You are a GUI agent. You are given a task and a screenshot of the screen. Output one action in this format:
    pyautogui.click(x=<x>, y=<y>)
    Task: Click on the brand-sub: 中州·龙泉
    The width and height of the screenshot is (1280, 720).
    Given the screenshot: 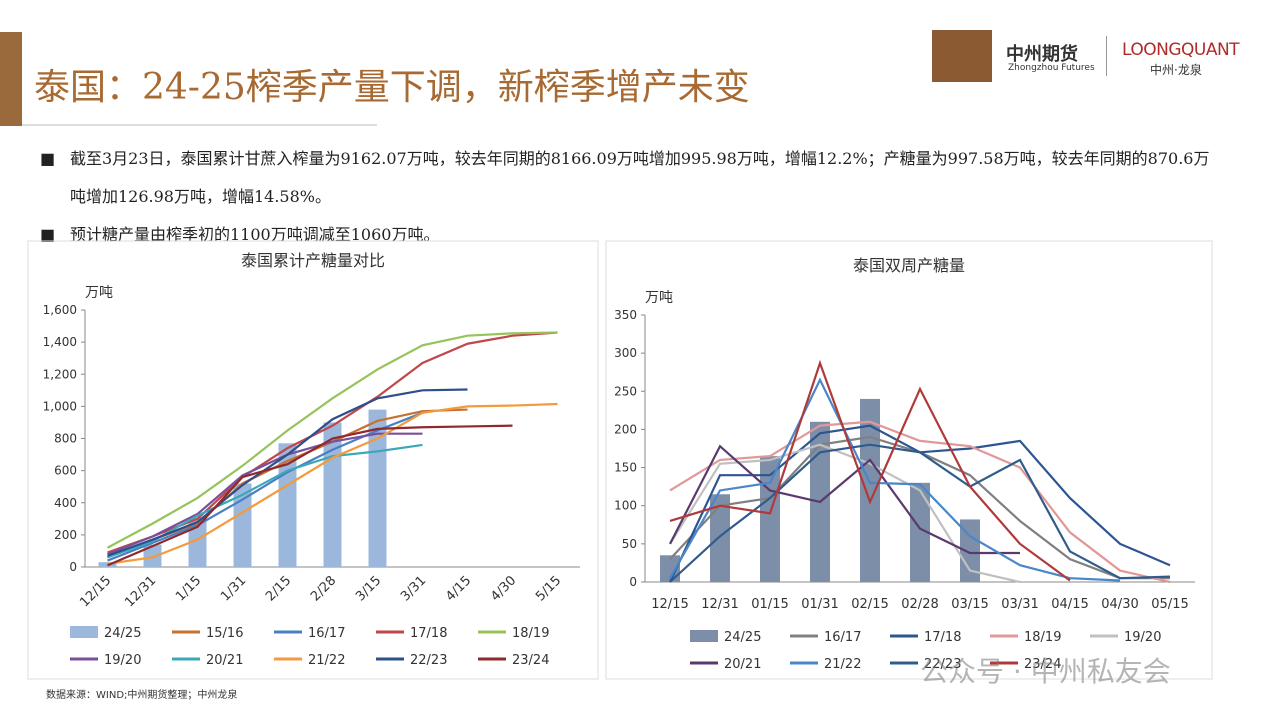 What is the action you would take?
    pyautogui.click(x=1176, y=70)
    